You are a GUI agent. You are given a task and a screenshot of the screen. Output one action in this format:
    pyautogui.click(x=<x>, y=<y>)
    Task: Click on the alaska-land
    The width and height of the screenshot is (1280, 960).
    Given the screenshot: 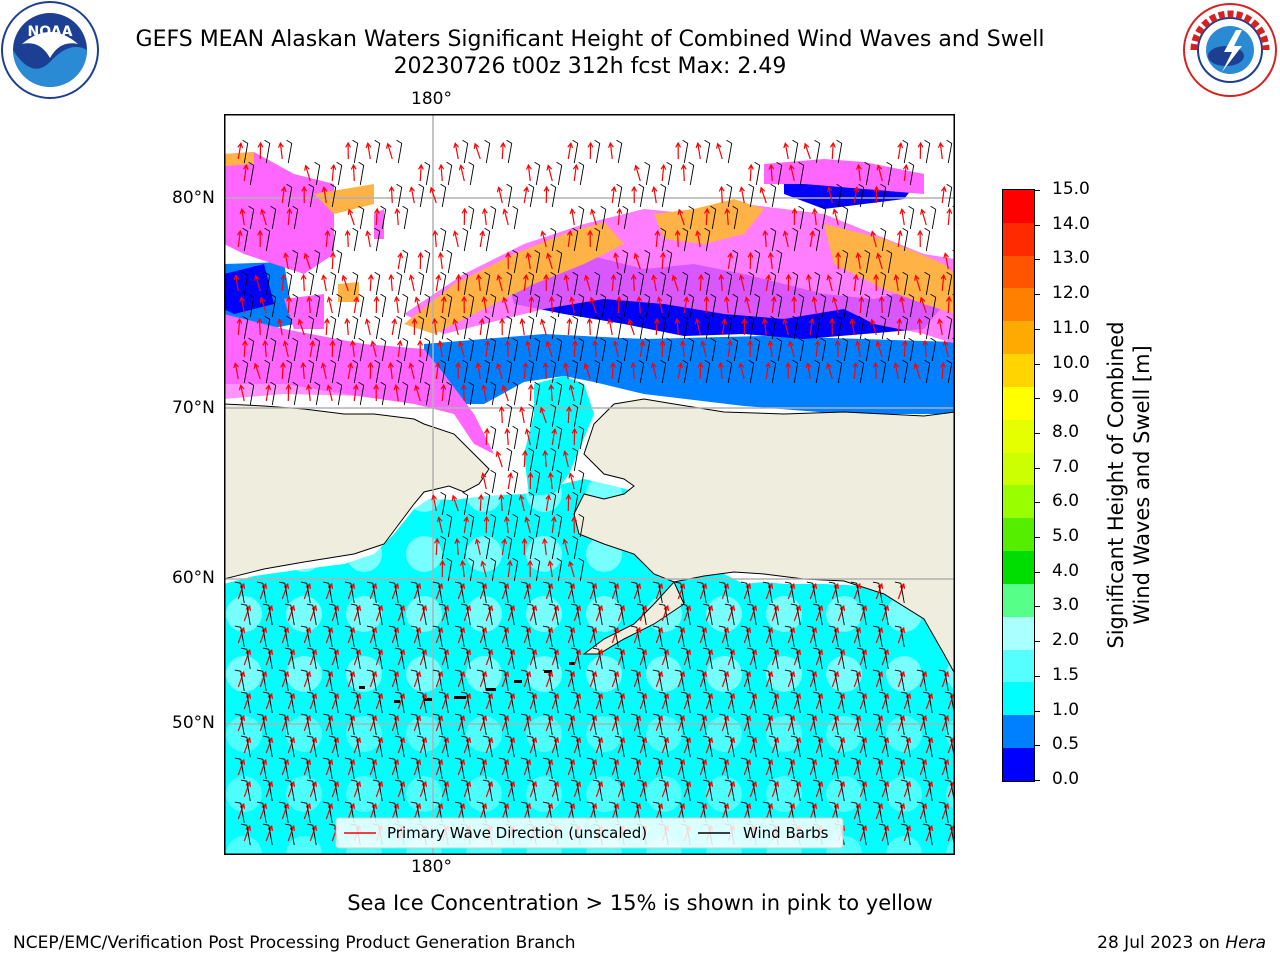 What is the action you would take?
    pyautogui.click(x=764, y=536)
    